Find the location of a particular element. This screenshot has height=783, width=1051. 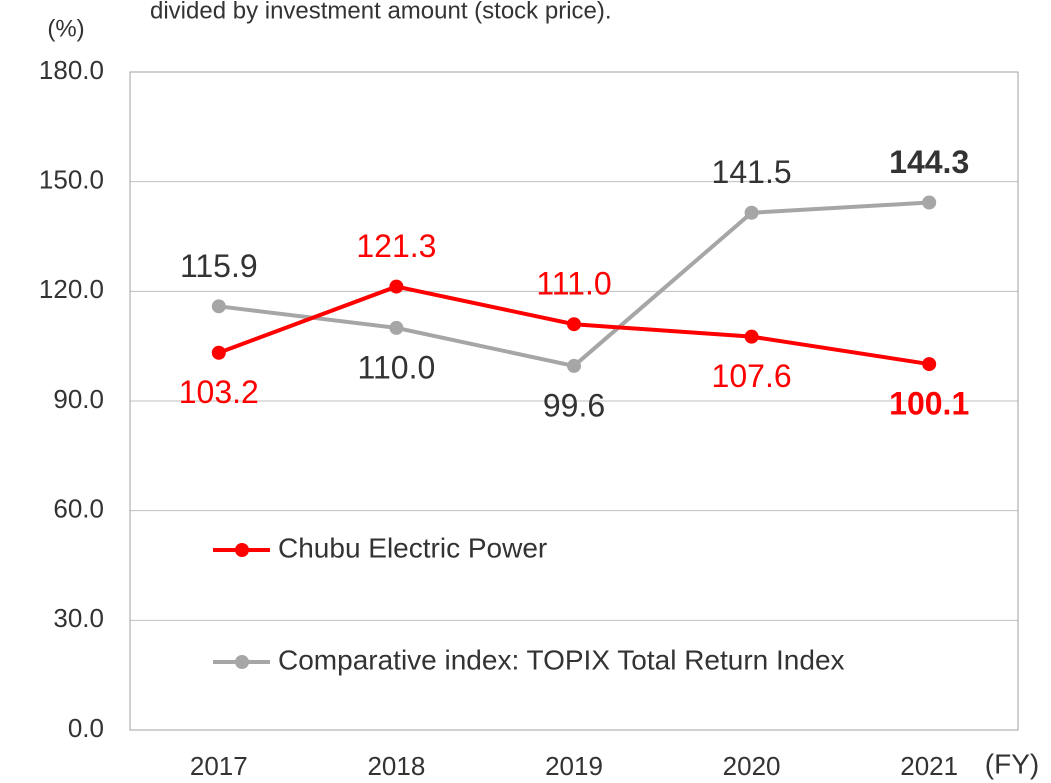

y-axis-label: (%) is located at coordinates (65, 28).